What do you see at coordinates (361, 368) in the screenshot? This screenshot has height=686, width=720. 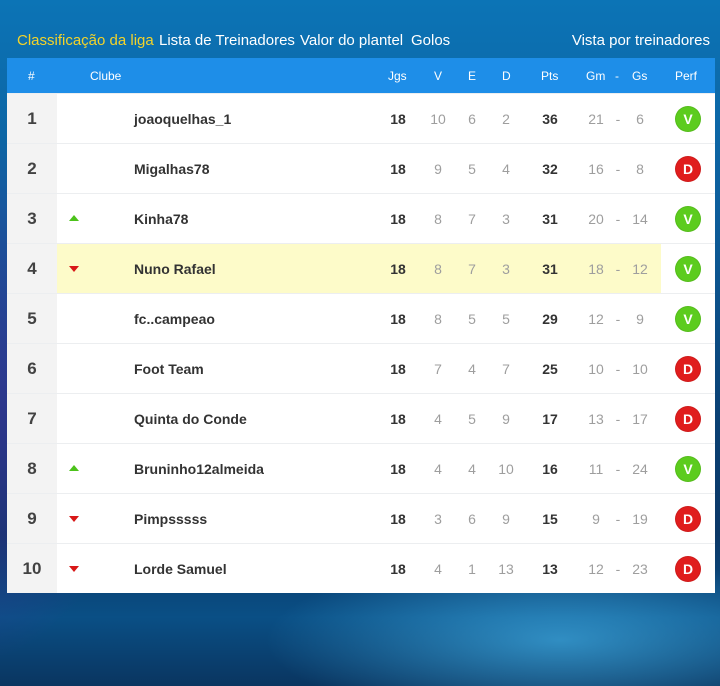 I see `table-row: 6 Foot Team 18 7 4 7 25 10-10 D` at bounding box center [361, 368].